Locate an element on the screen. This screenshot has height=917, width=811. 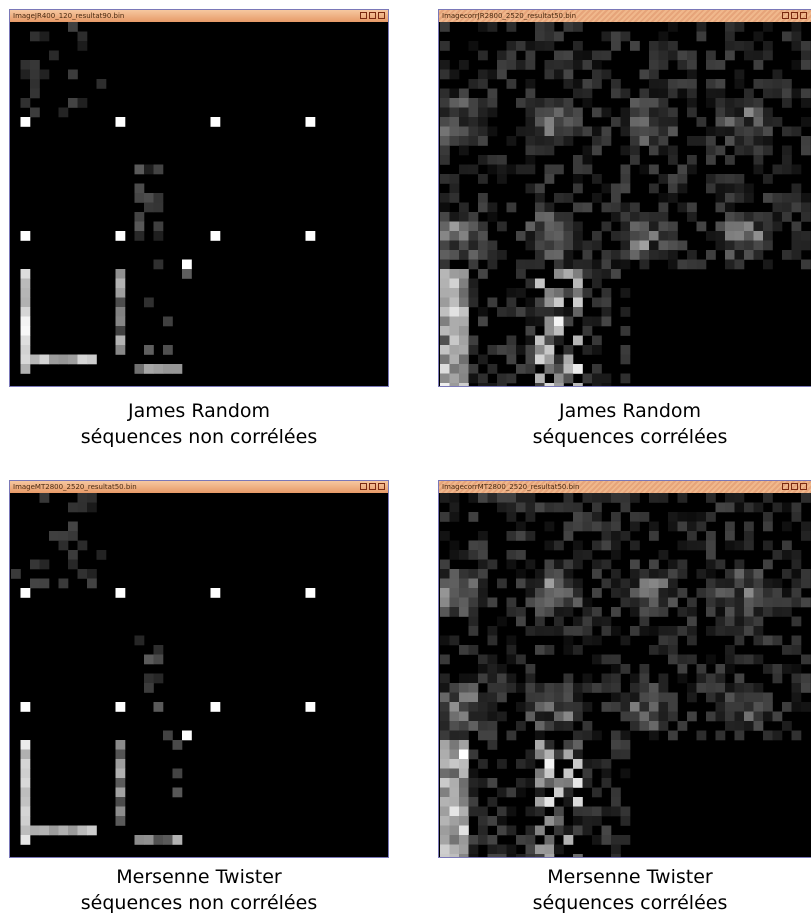
window-title: ImageJR400_120_resultat90.bin is located at coordinates (69, 16).